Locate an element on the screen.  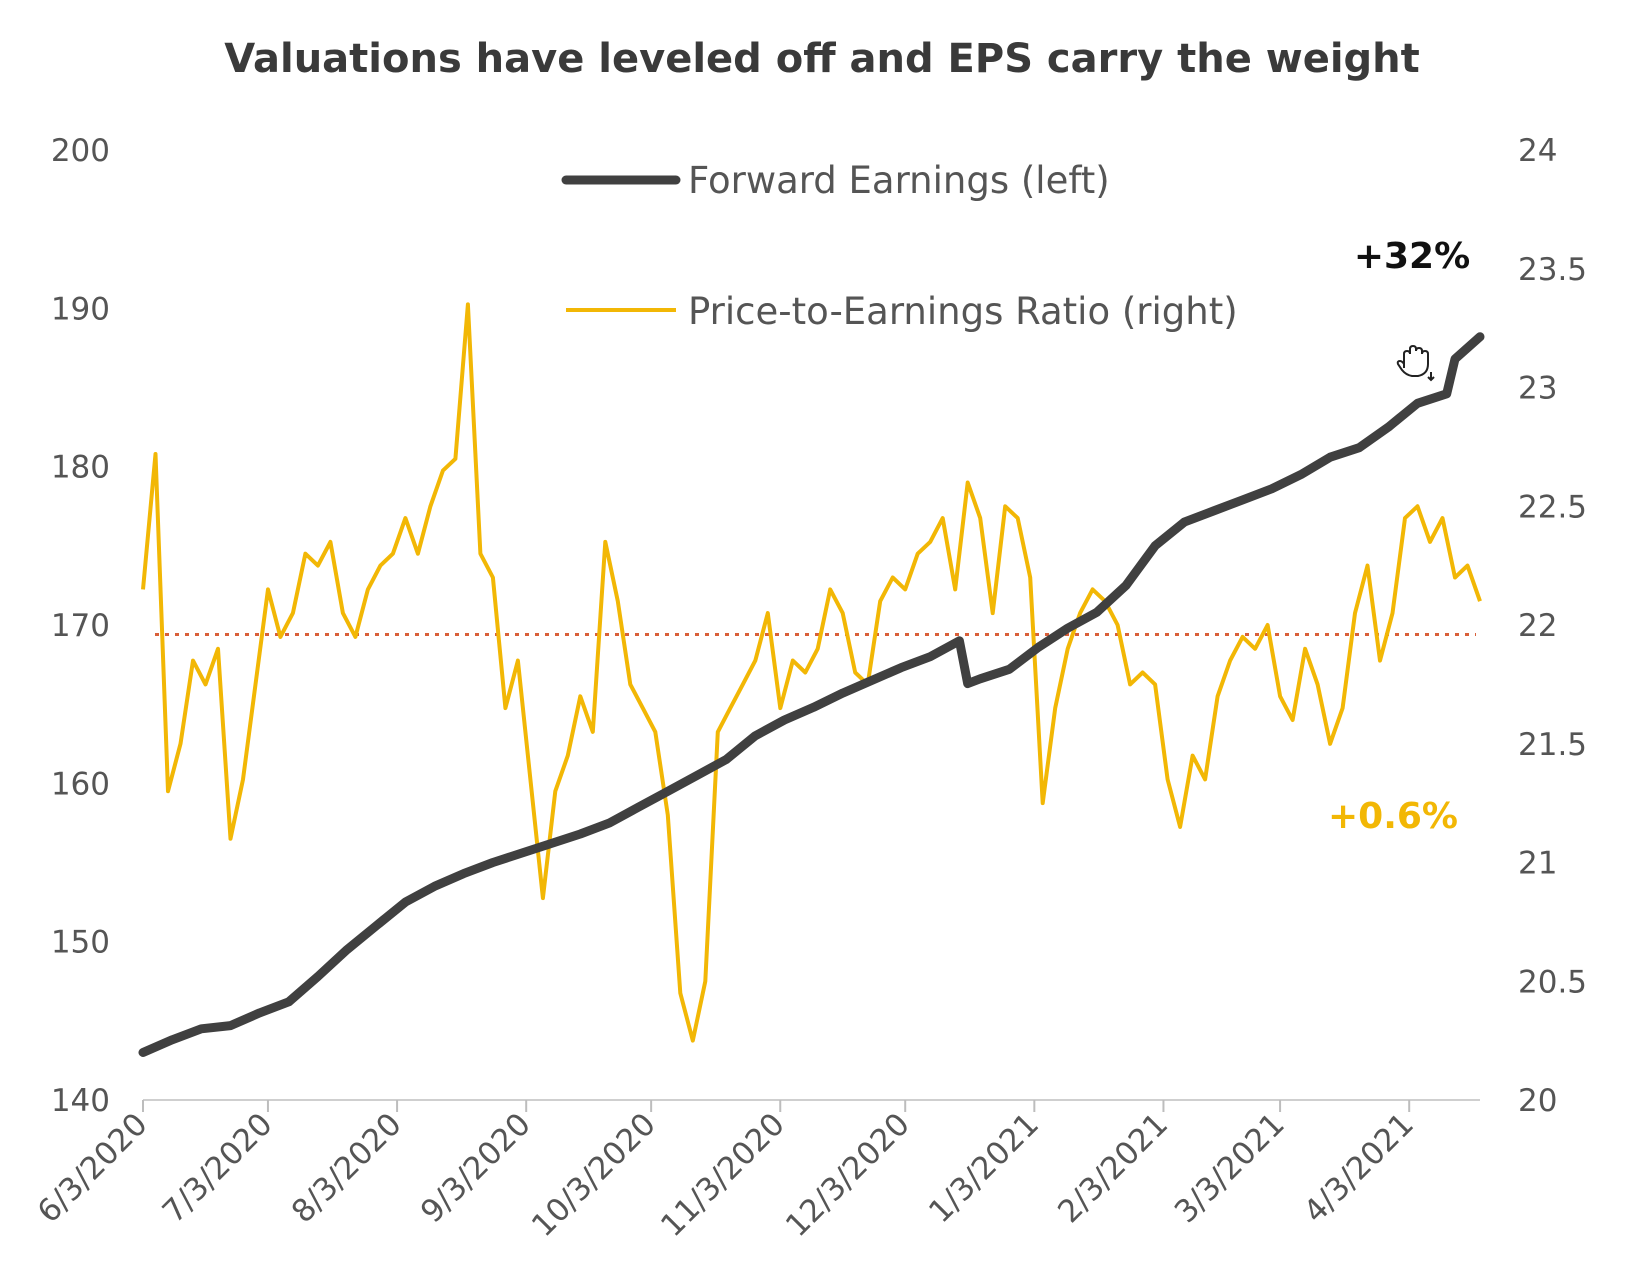
left-axis-tick-label: 160 is located at coordinates (80, 784).